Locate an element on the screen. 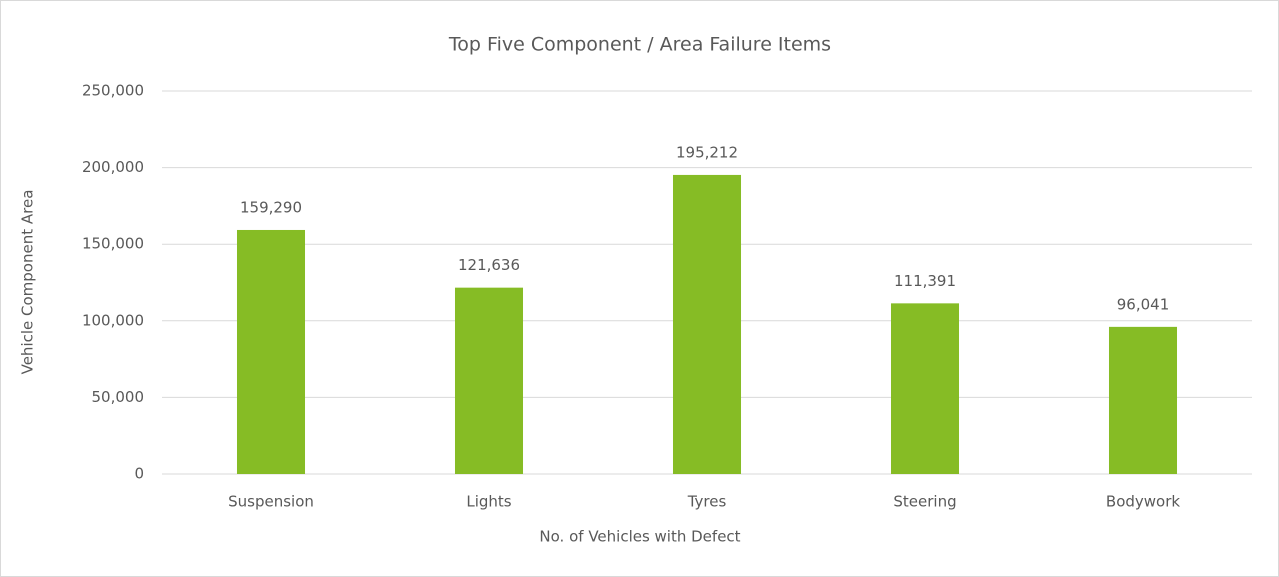 The image size is (1279, 577). x-tick-label: Steering is located at coordinates (924, 502).